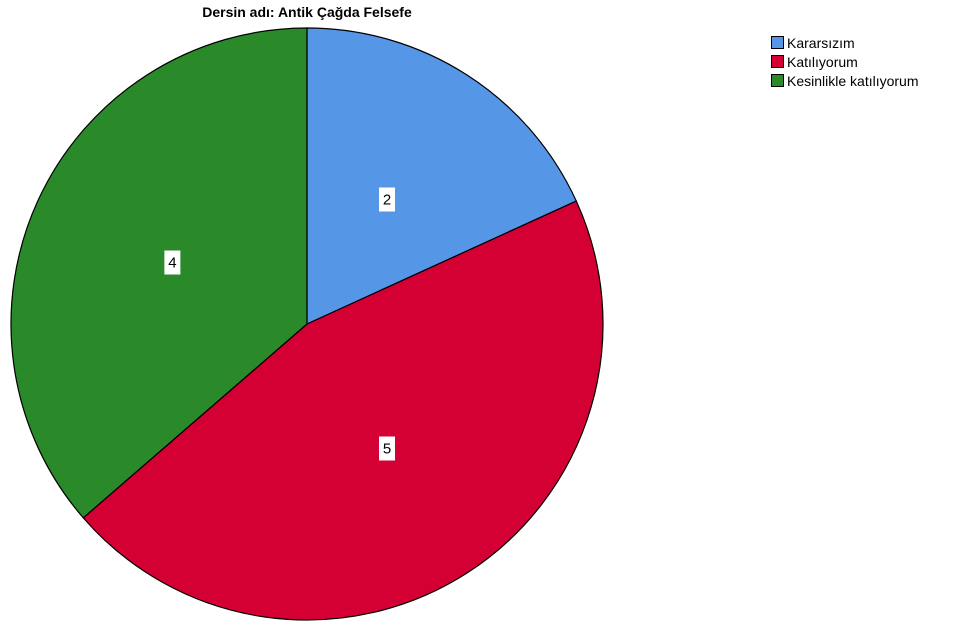  Describe the element at coordinates (822, 61) in the screenshot. I see `legend-label: Katılıyorum` at that location.